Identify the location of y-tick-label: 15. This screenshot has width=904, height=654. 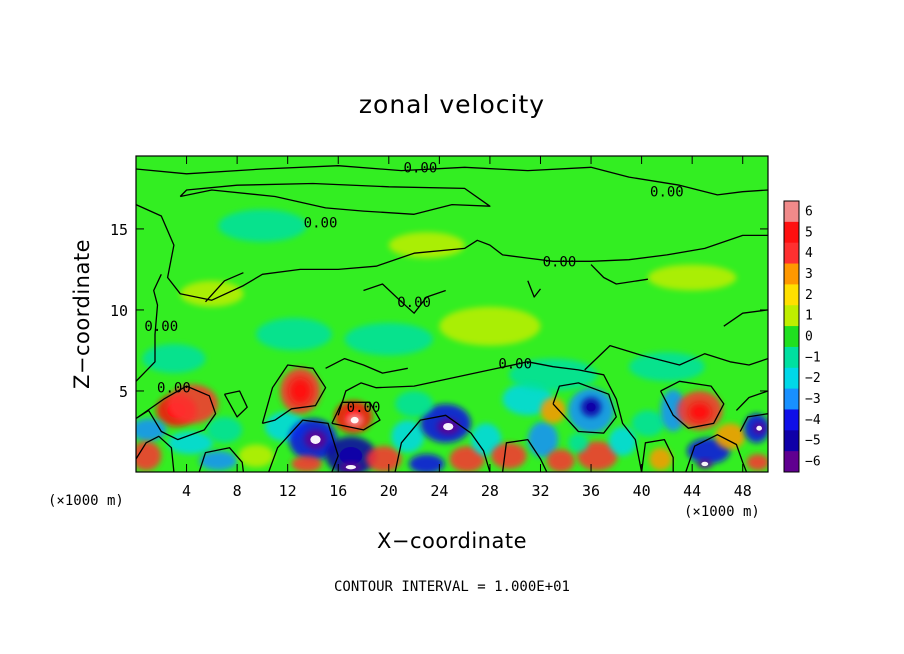
(119, 230).